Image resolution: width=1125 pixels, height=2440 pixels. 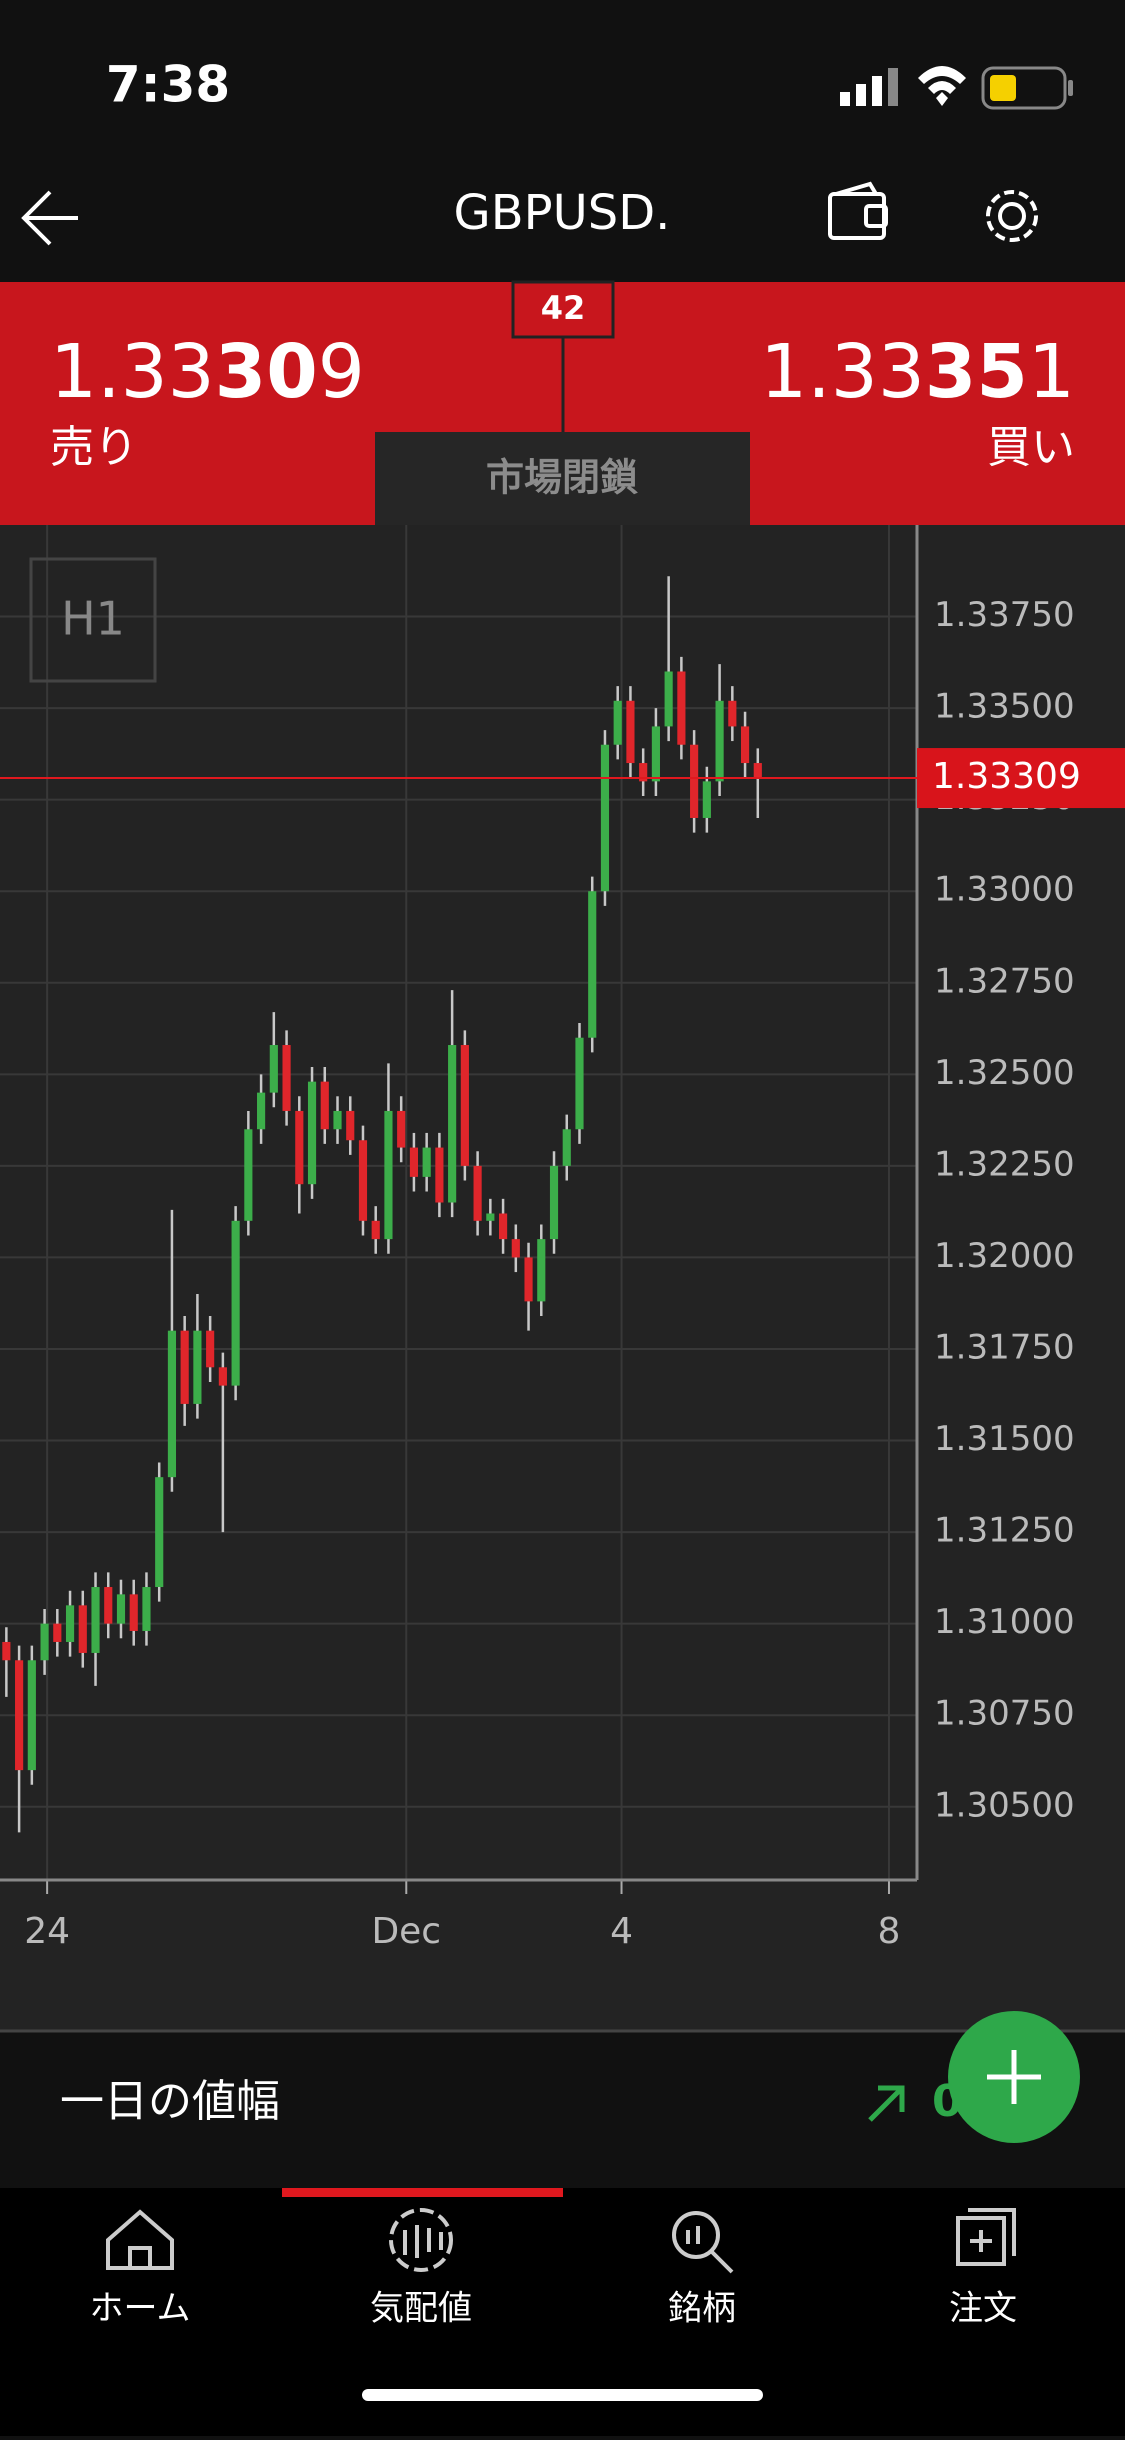 What do you see at coordinates (1004, 1073) in the screenshot?
I see `y-tick-label: 1.32500` at bounding box center [1004, 1073].